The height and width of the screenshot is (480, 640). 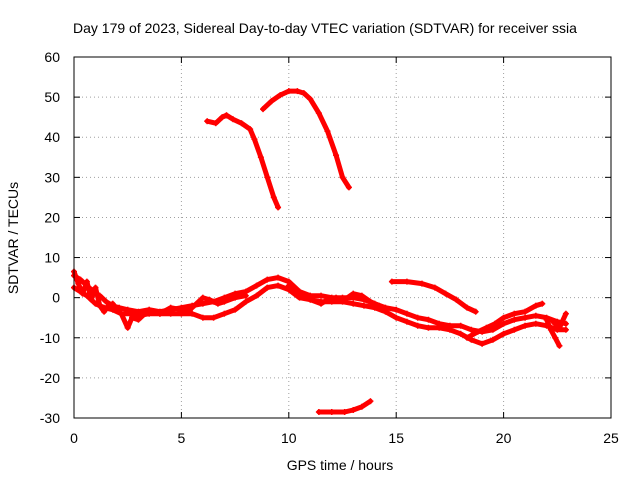 I want to click on y-tick-label: 30, so click(x=52, y=177).